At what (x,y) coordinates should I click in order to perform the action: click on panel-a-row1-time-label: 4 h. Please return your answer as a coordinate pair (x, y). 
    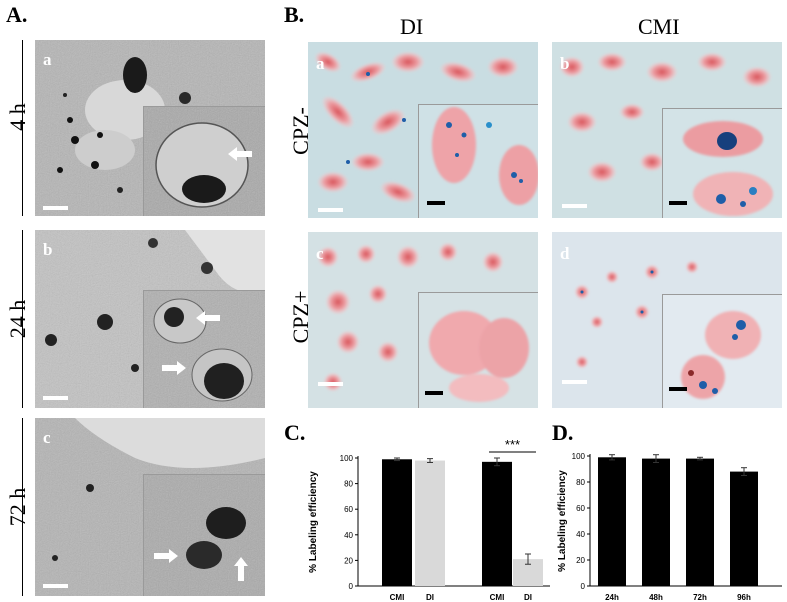
    Looking at the image, I should click on (17, 117).